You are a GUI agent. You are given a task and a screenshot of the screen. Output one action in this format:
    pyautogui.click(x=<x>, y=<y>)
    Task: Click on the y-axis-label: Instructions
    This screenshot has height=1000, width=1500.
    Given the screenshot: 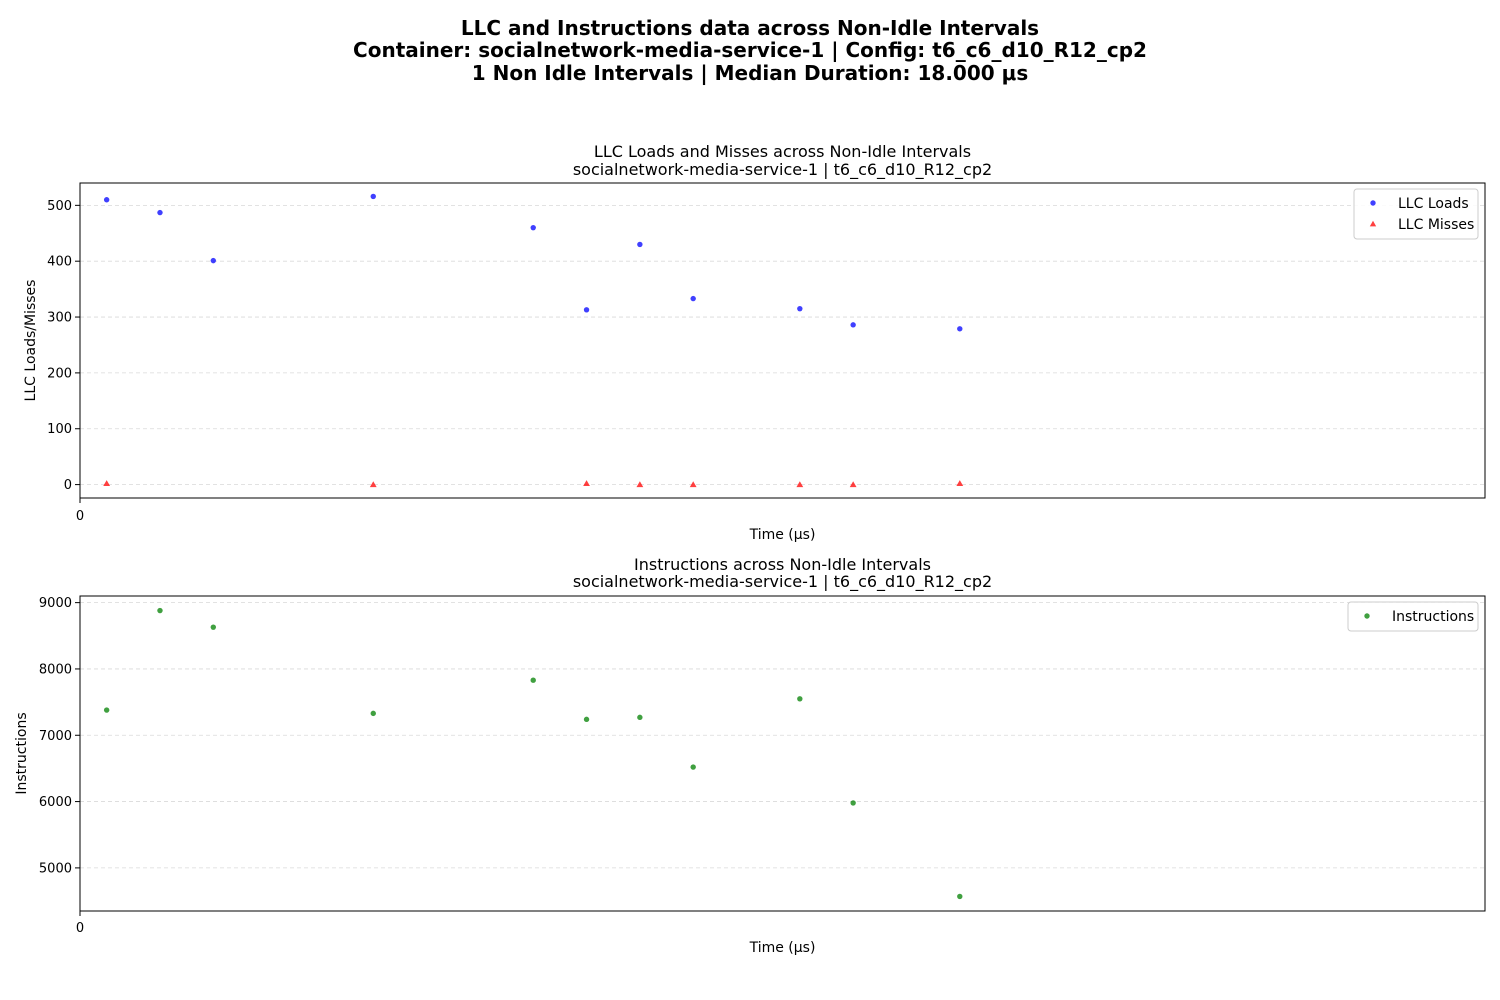 What is the action you would take?
    pyautogui.click(x=22, y=753)
    